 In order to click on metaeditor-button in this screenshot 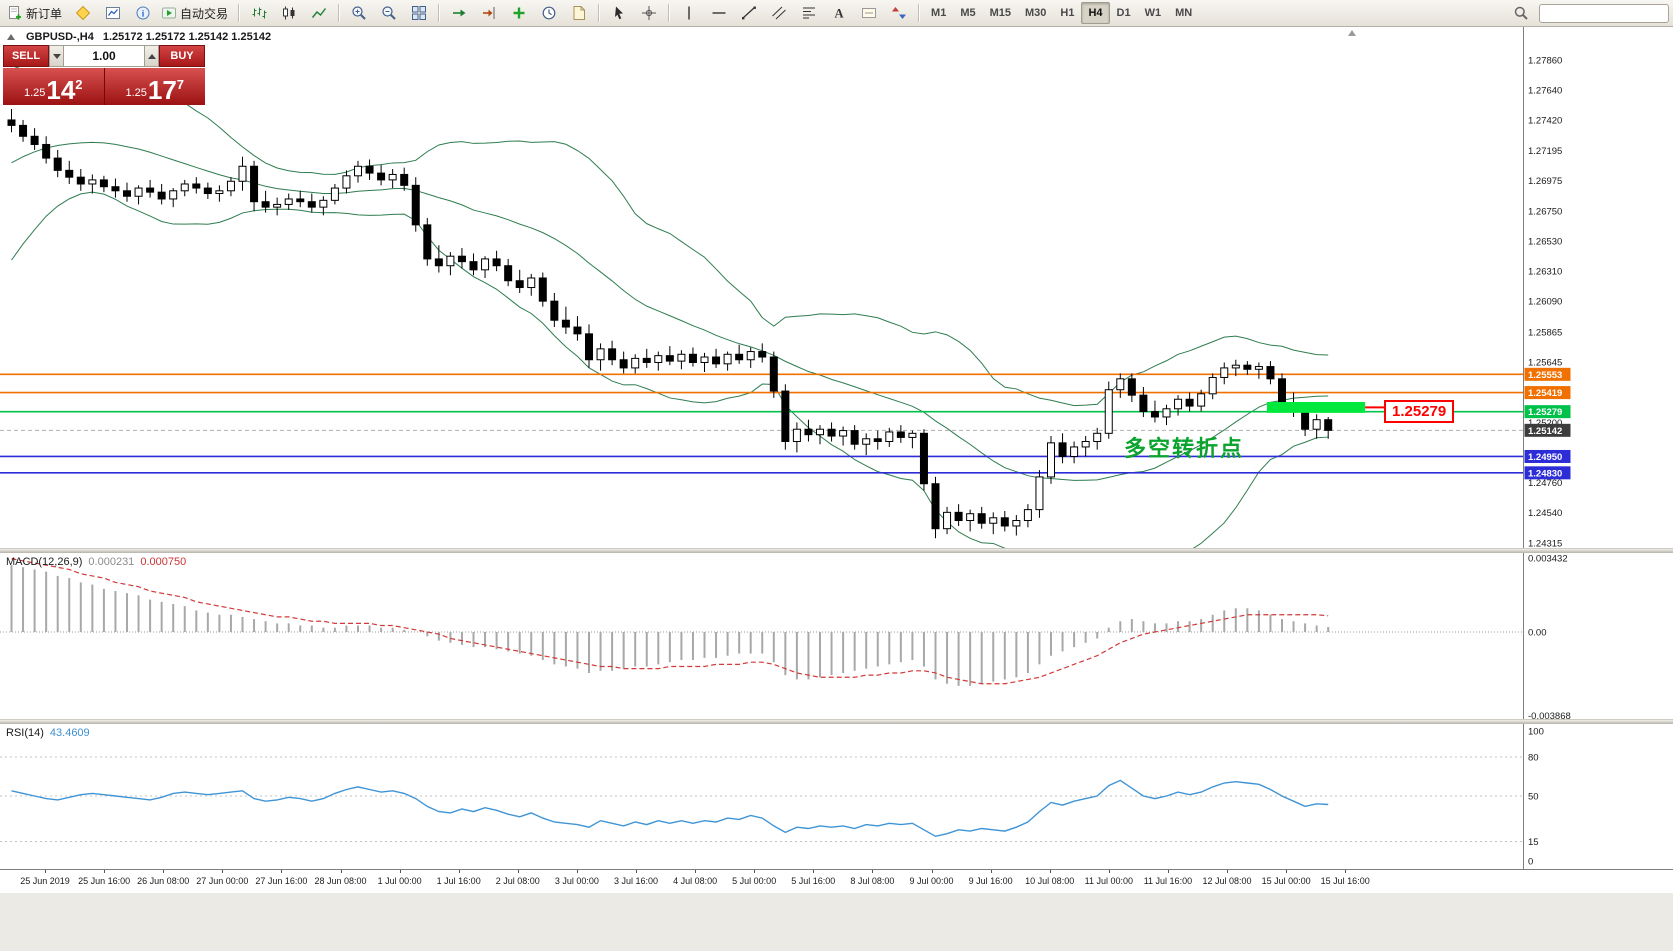, I will do `click(83, 13)`.